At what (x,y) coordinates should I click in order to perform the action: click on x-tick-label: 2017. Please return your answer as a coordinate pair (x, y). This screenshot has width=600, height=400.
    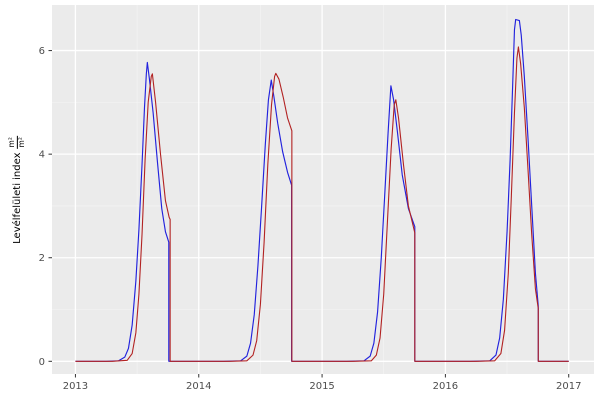
    Looking at the image, I should click on (568, 386).